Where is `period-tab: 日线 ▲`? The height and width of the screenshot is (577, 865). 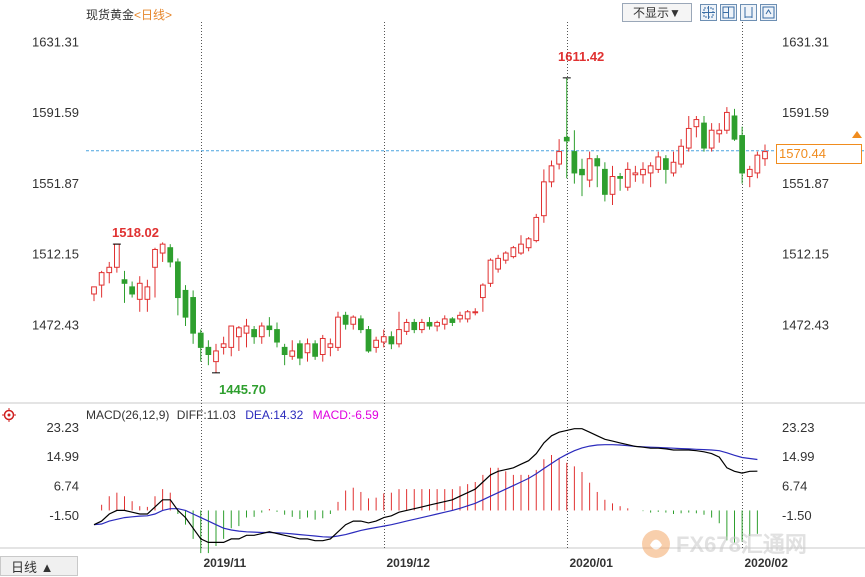
period-tab: 日线 ▲ is located at coordinates (39, 566).